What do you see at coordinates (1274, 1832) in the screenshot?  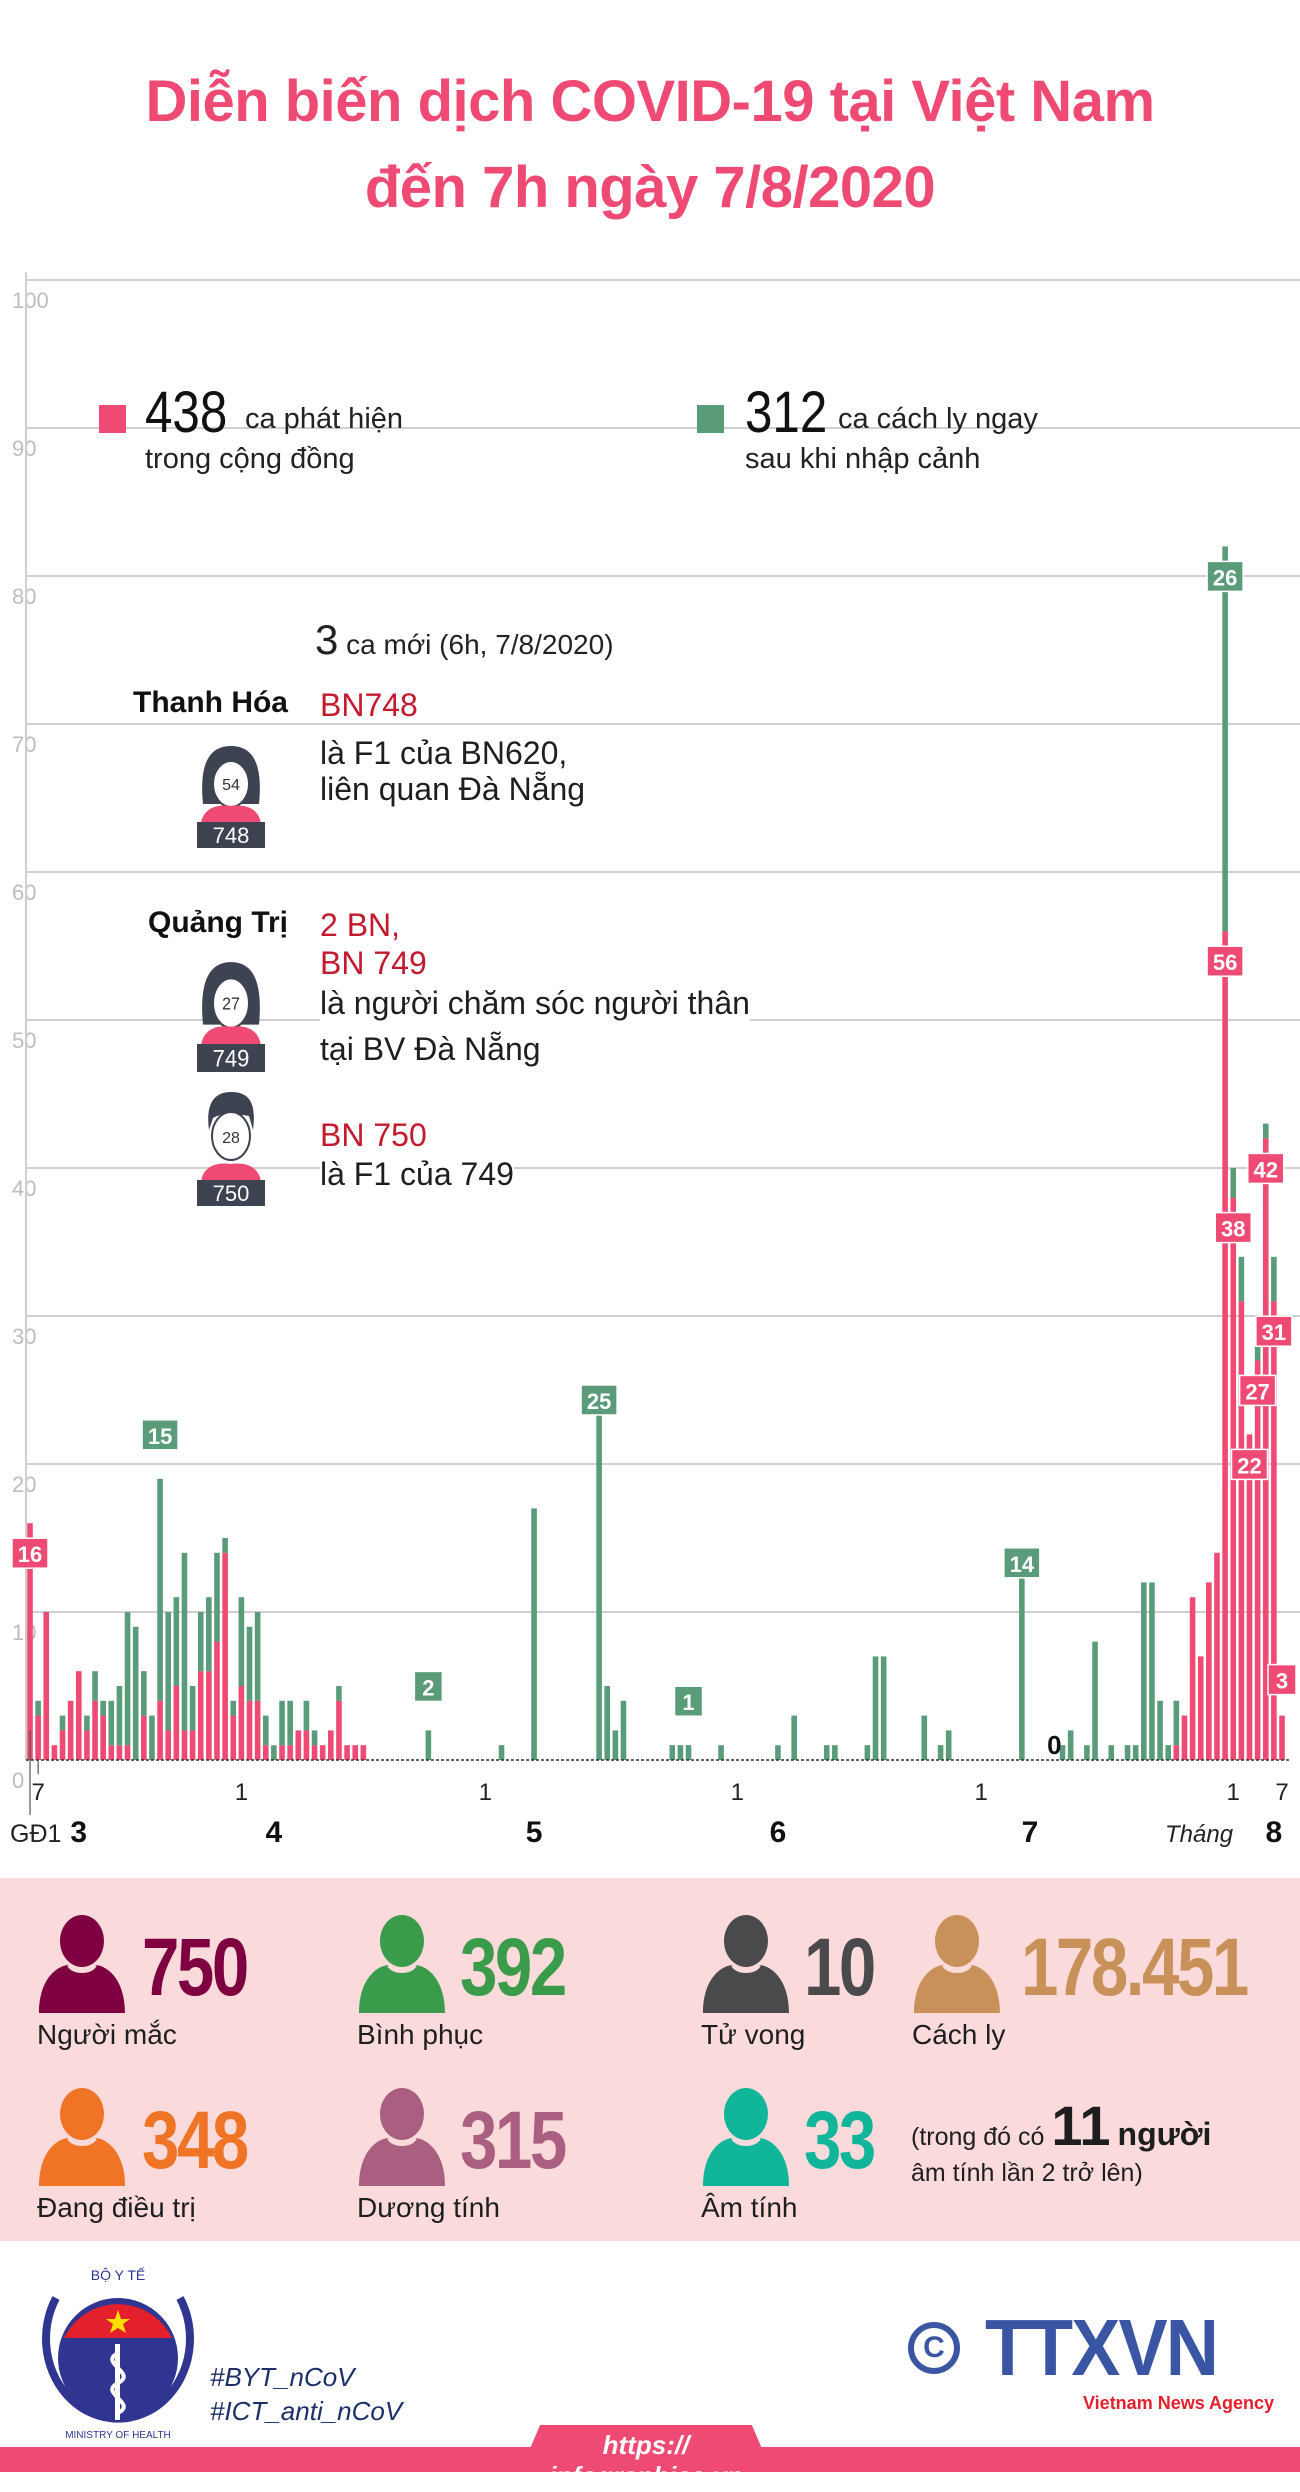 I see `month-label: 8` at bounding box center [1274, 1832].